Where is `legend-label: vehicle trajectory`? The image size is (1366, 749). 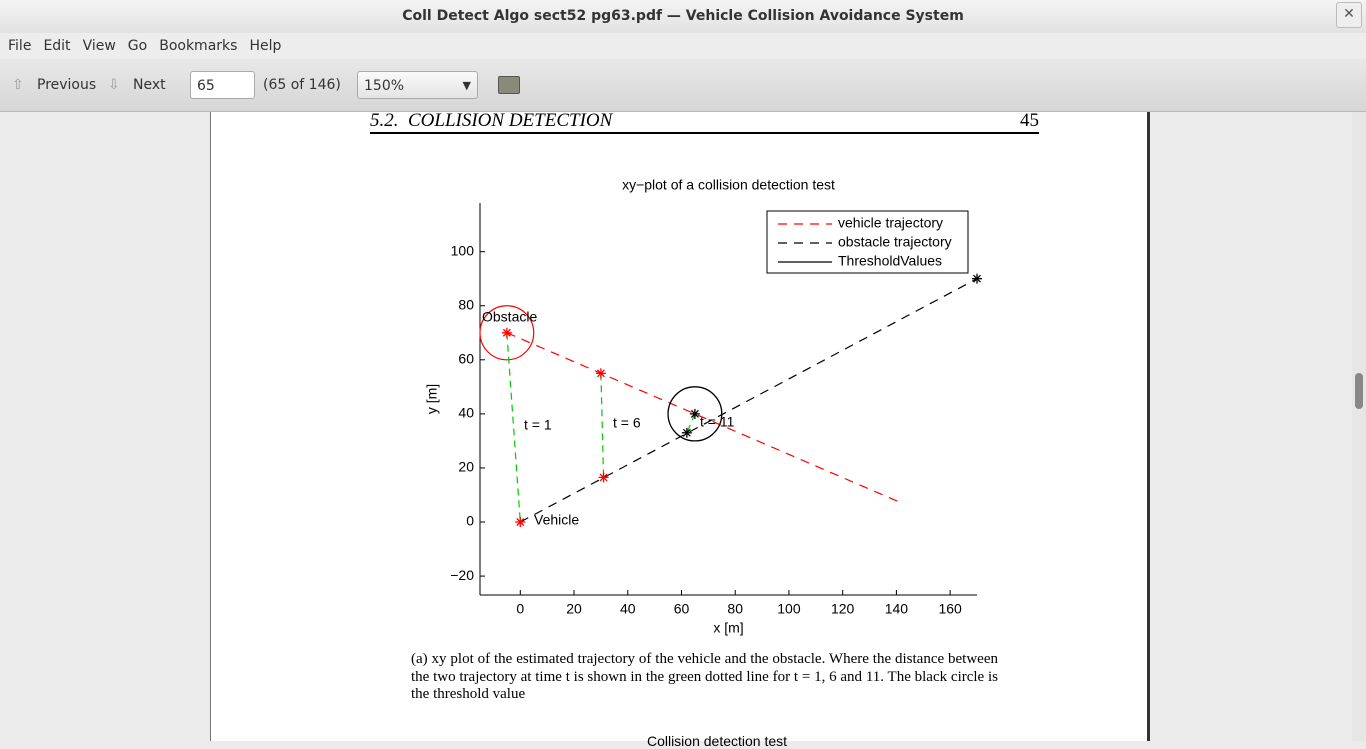 legend-label: vehicle trajectory is located at coordinates (890, 223).